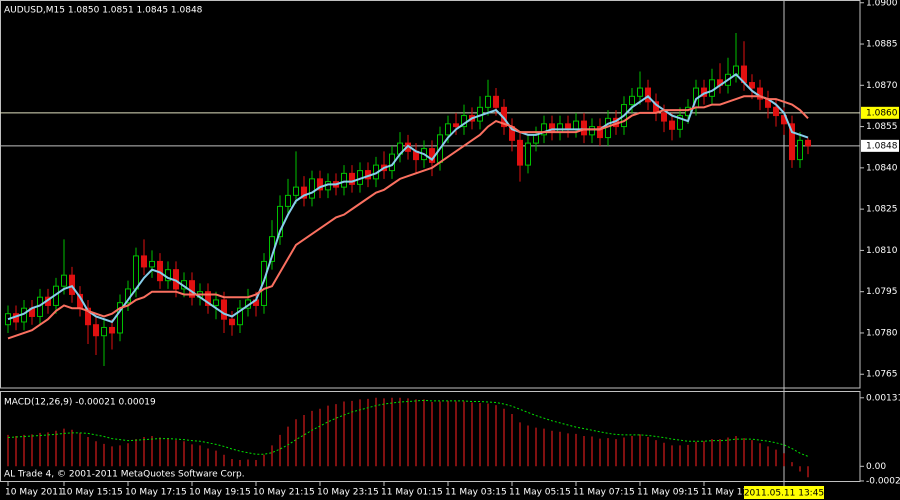 The image size is (900, 500). Describe the element at coordinates (882, 210) in the screenshot. I see `y-tick-label: 1.0825` at that location.